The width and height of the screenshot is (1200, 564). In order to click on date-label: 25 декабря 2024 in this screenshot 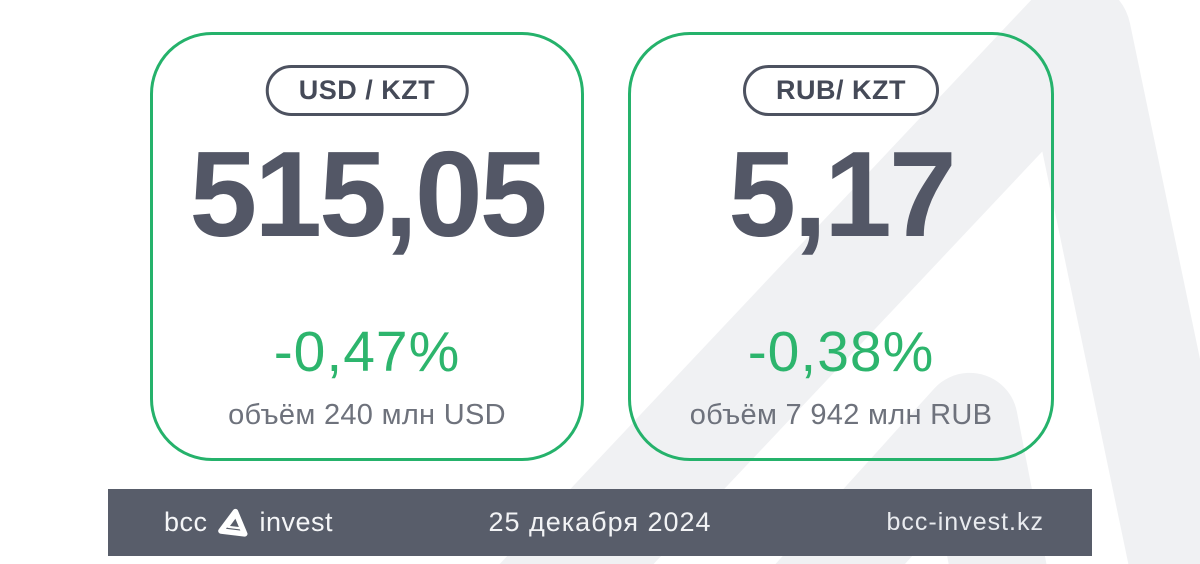, I will do `click(600, 522)`.